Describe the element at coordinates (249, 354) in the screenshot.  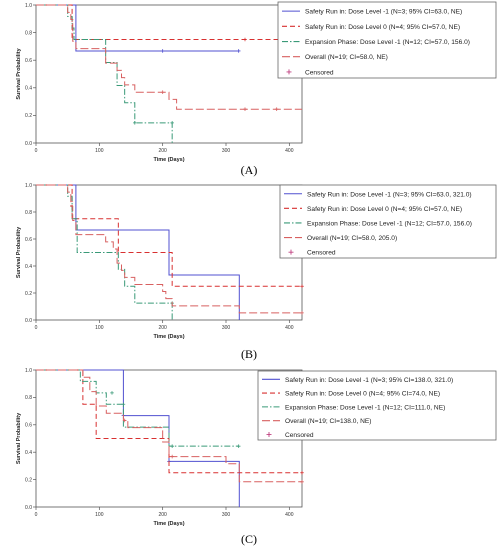
I see `panel-label-b: (B)` at that location.